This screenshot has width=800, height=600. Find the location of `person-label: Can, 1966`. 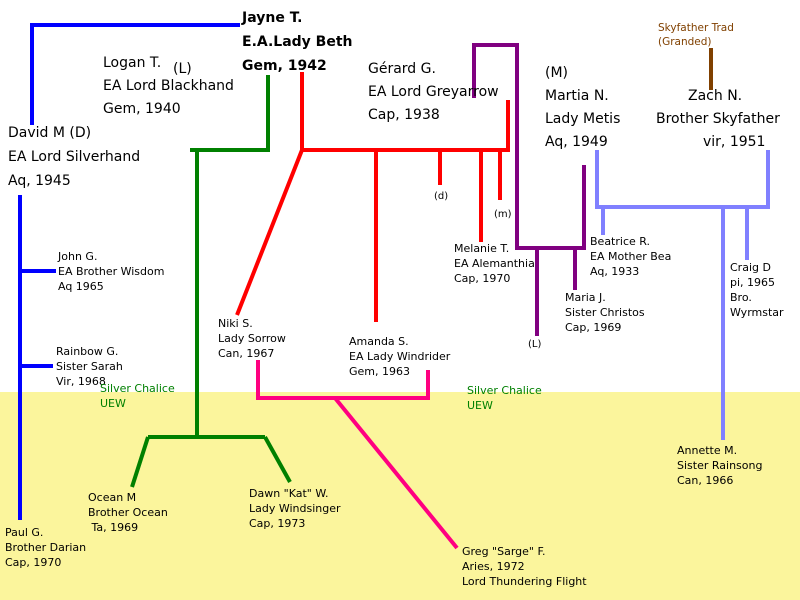

person-label: Can, 1966 is located at coordinates (705, 480).